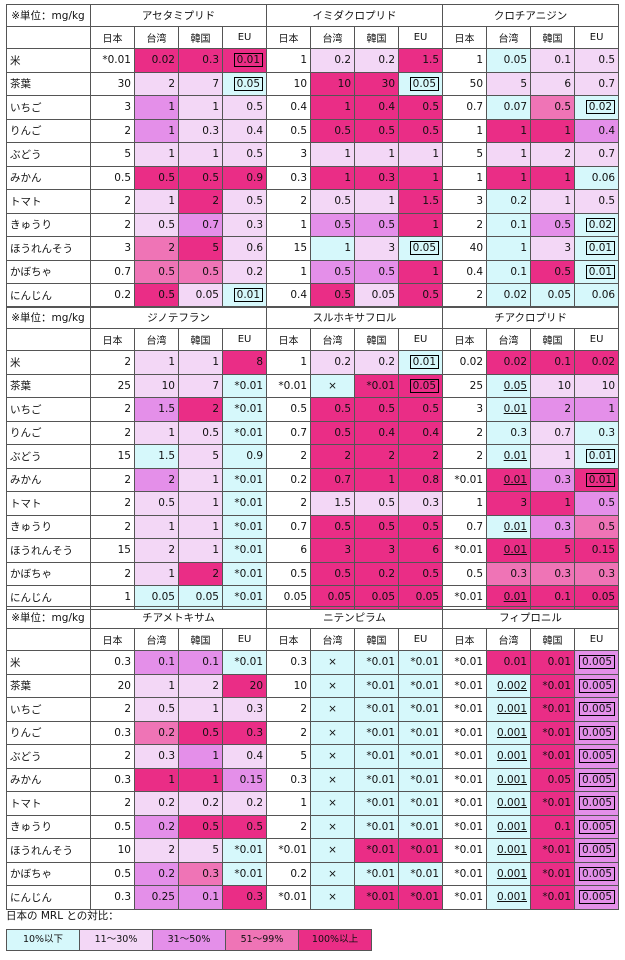  What do you see at coordinates (200, 83) in the screenshot?
I see `mrl-value-cell: 7` at bounding box center [200, 83].